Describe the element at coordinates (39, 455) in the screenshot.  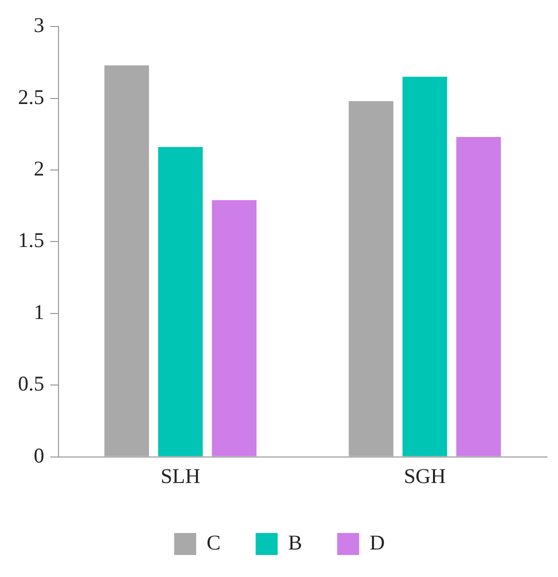
I see `y-tick-label: 0` at that location.